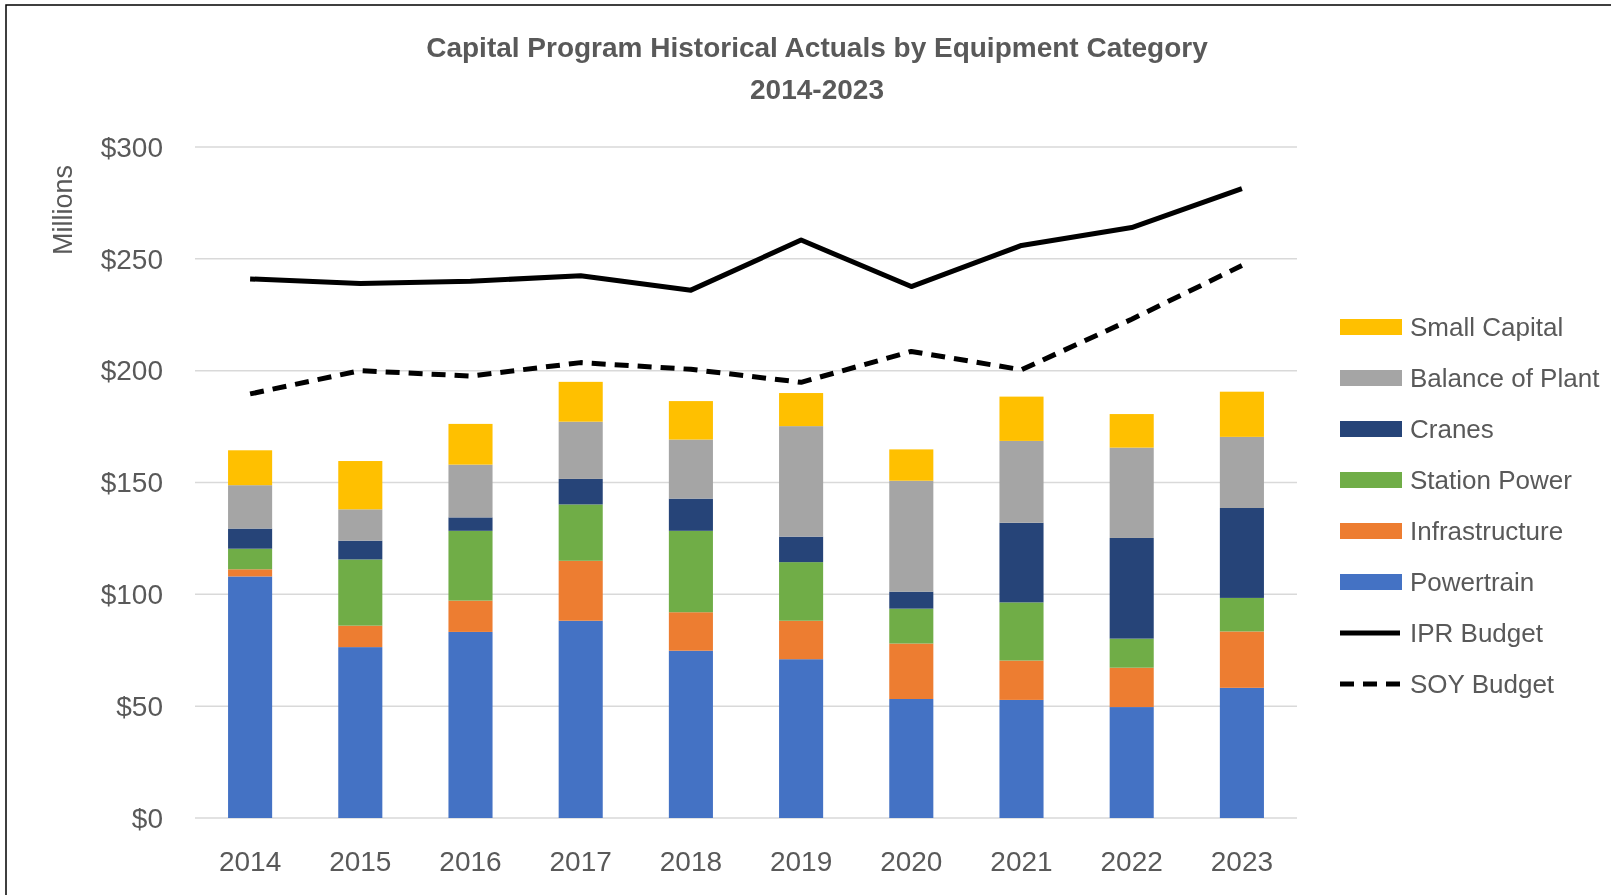 Image resolution: width=1611 pixels, height=895 pixels. I want to click on legend-label: SOY Budget, so click(1482, 684).